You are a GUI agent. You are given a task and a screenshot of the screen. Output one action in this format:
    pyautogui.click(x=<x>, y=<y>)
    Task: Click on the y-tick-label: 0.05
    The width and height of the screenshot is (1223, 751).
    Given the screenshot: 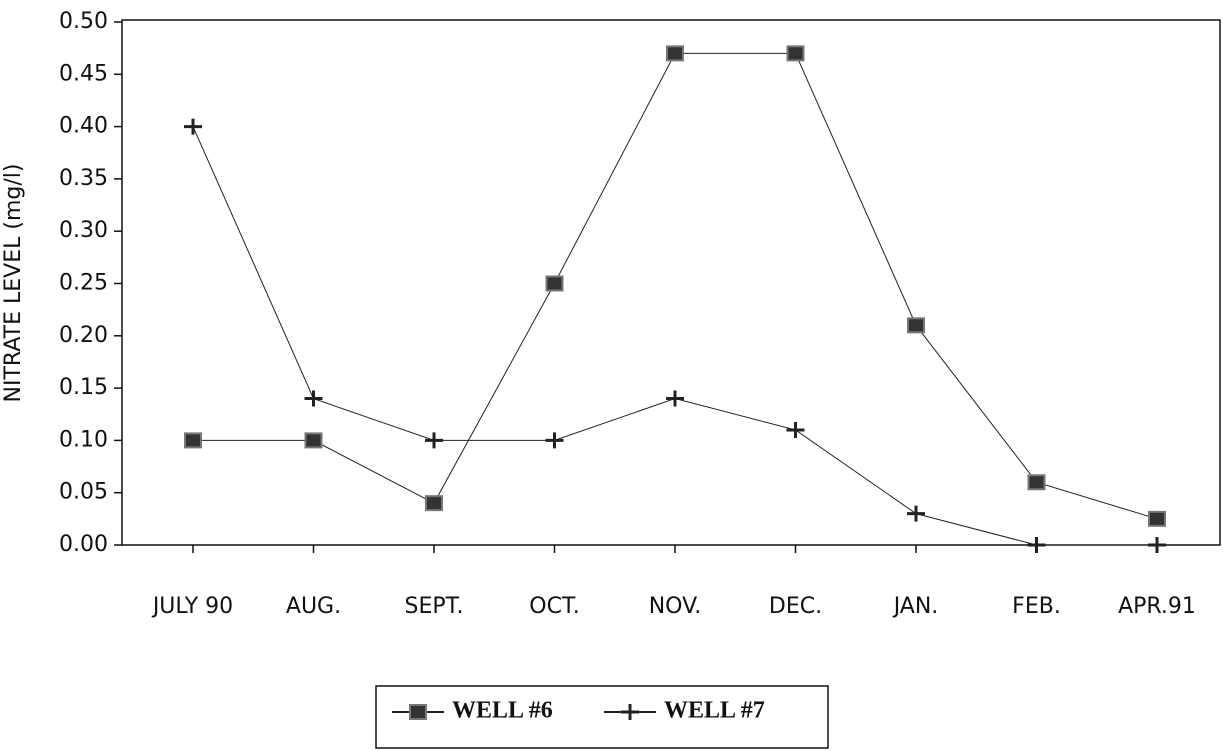 What is the action you would take?
    pyautogui.click(x=83, y=492)
    